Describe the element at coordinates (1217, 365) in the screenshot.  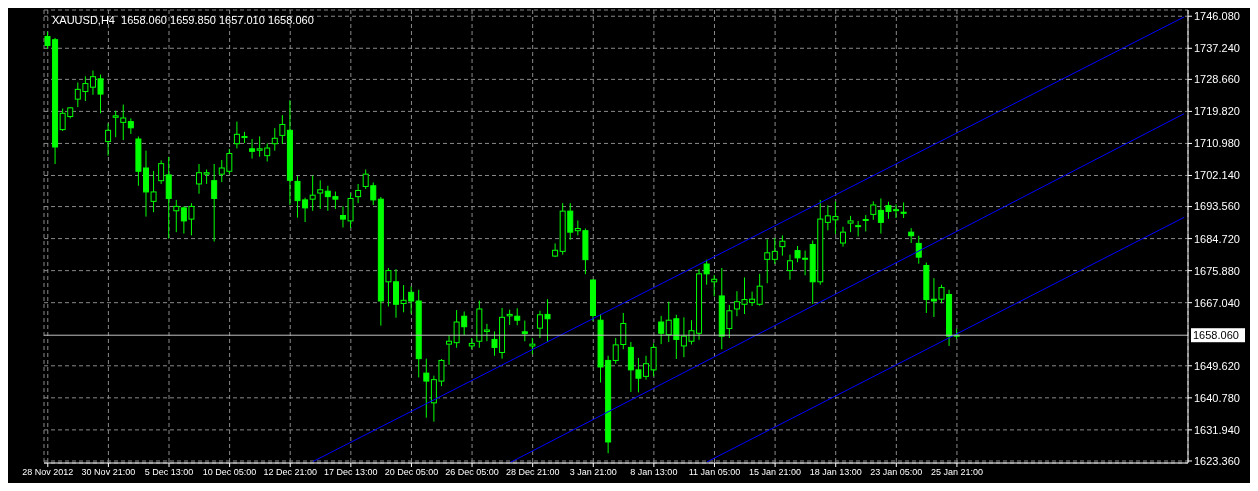
I see `y-tick-label: 1649.620` at that location.